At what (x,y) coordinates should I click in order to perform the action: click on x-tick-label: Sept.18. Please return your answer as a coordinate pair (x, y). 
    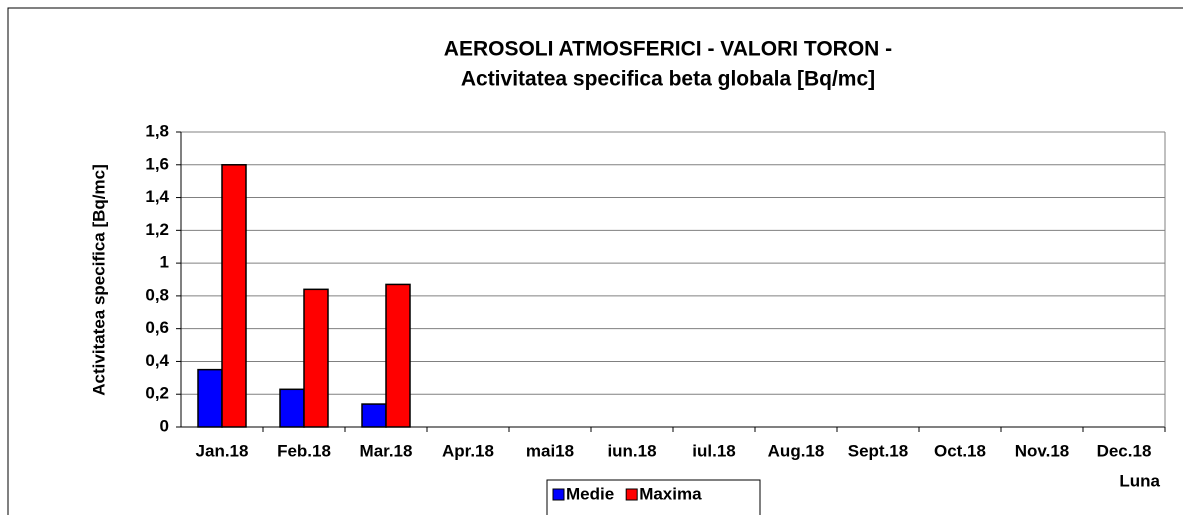
    Looking at the image, I should click on (878, 450).